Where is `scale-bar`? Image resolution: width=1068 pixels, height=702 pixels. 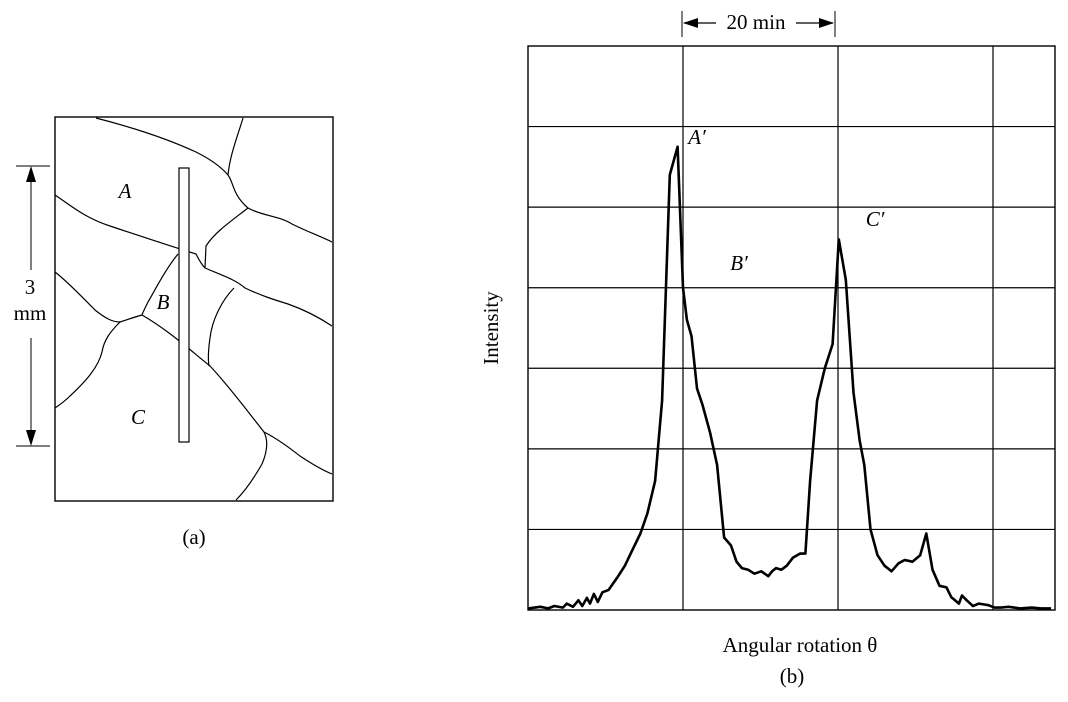
scale-bar is located at coordinates (758, 24).